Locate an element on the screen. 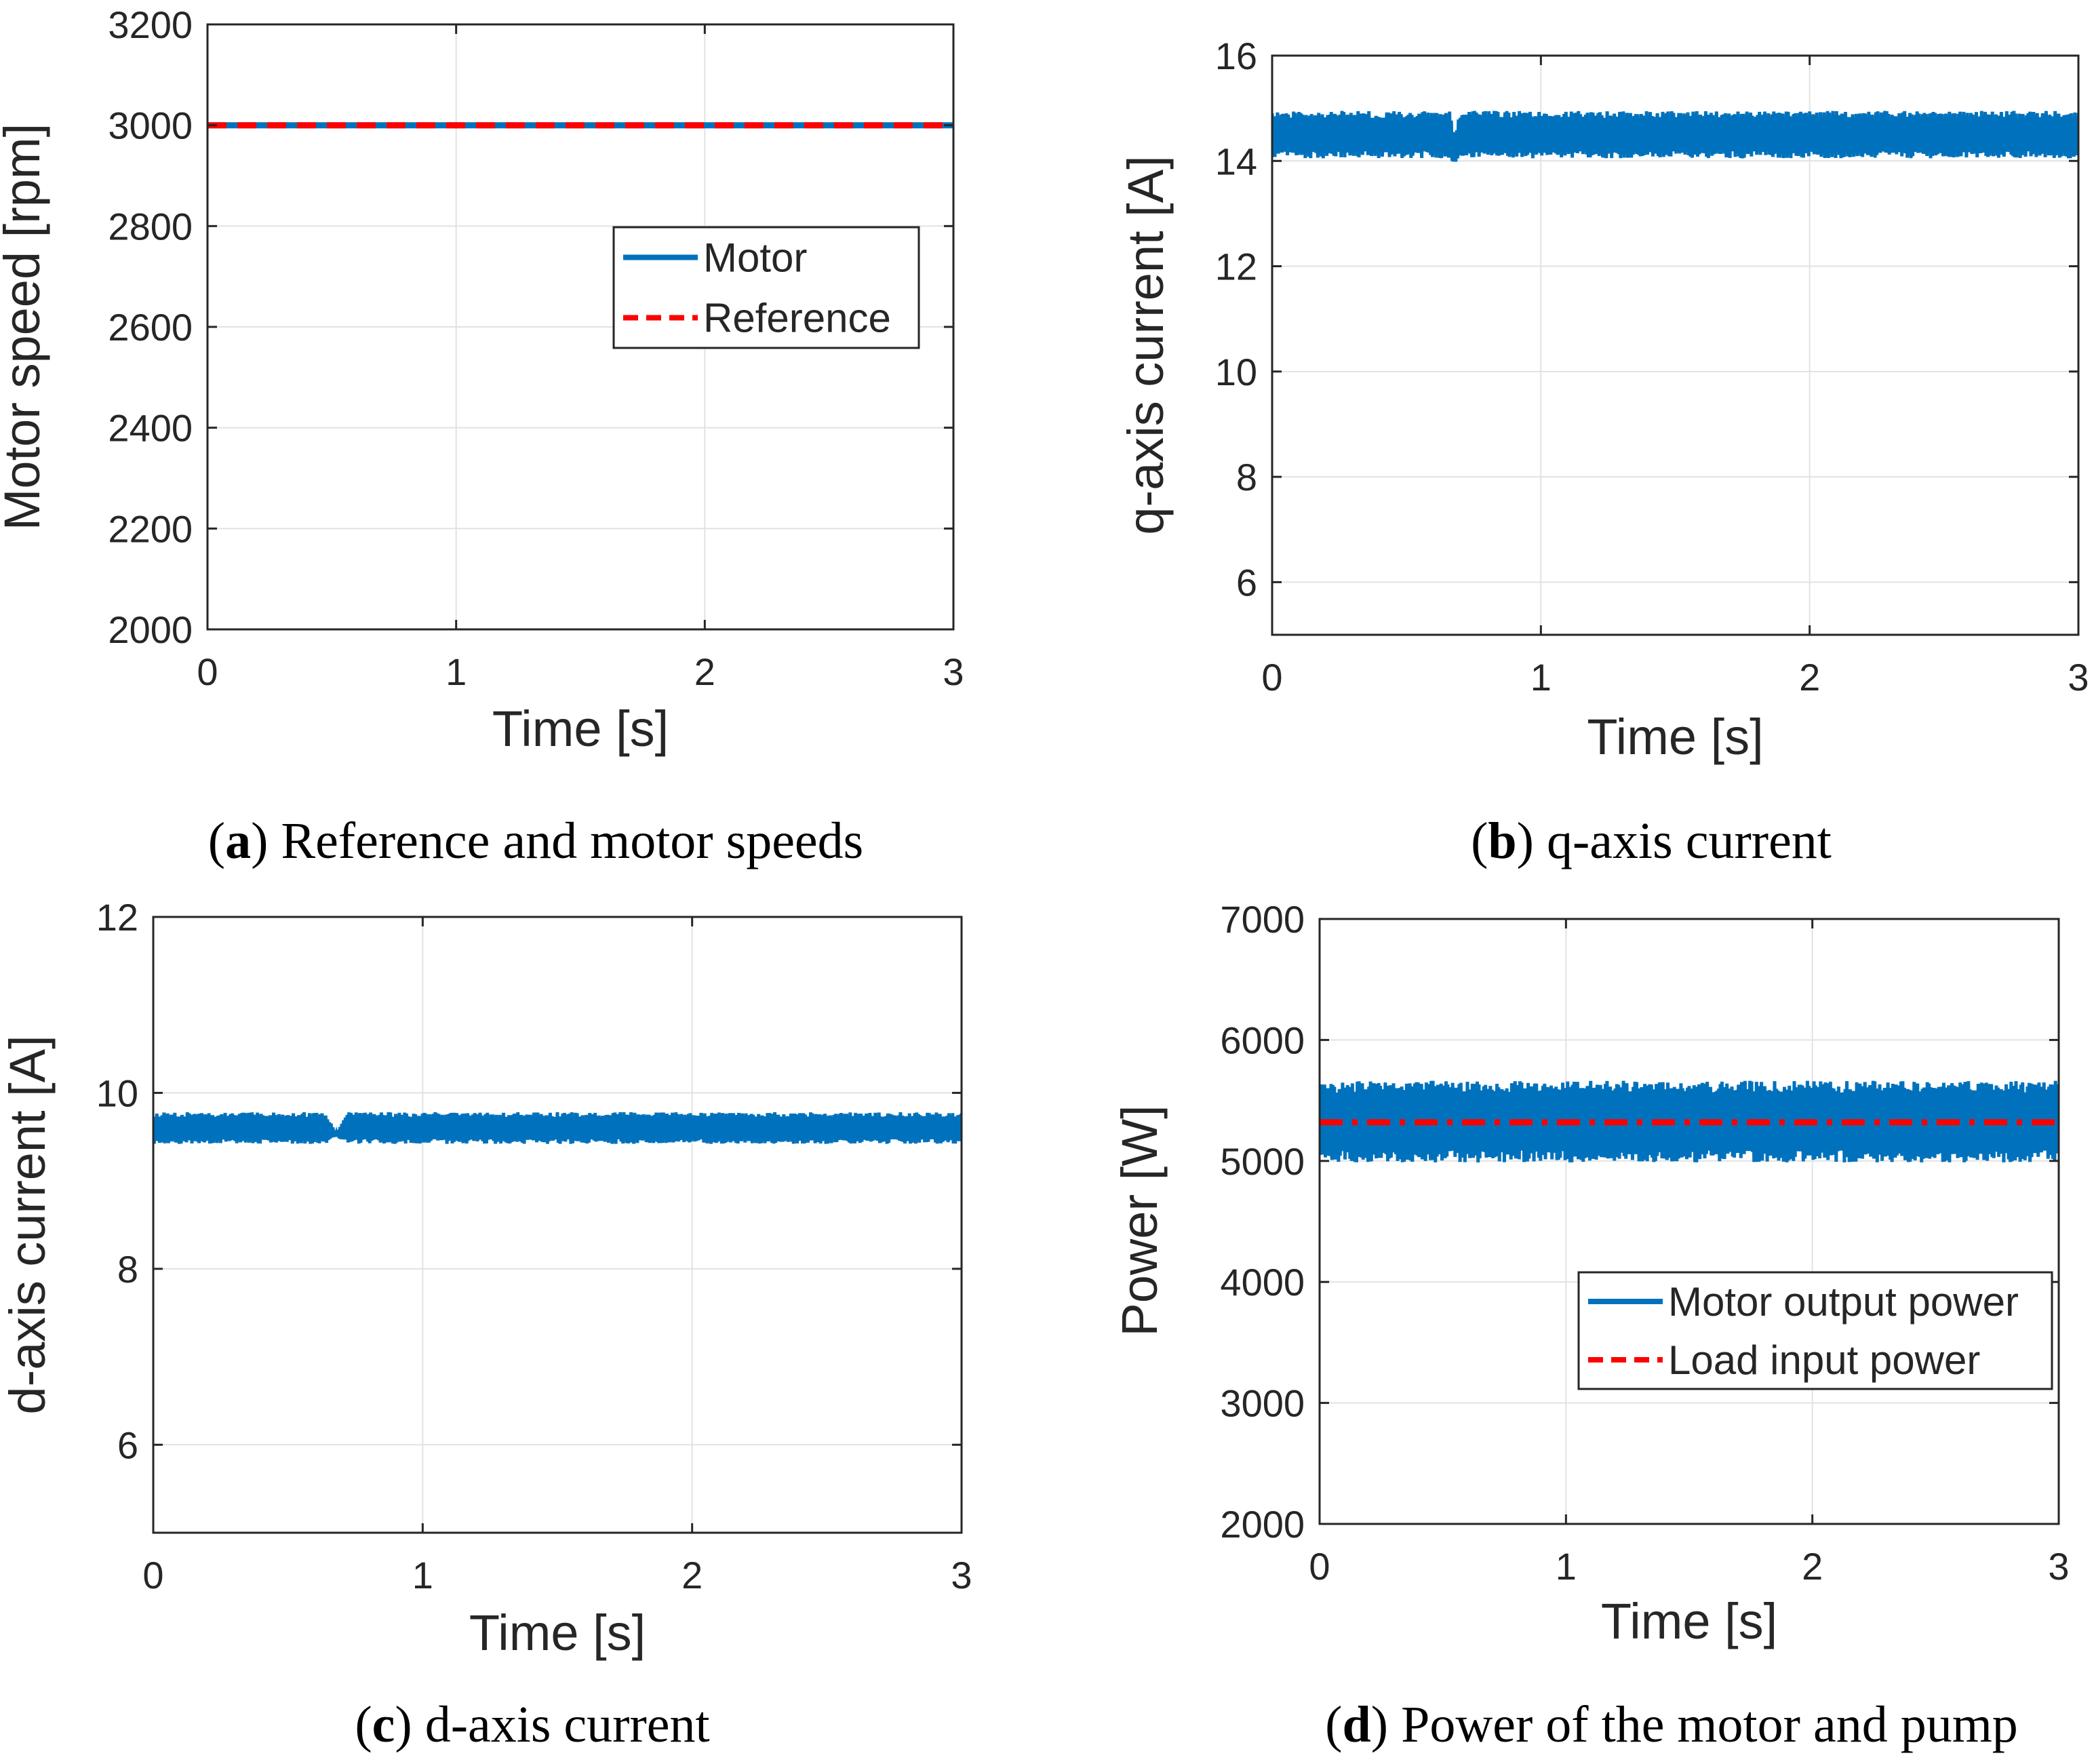  panel-caption: (b) q-axis current is located at coordinates (1651, 840).